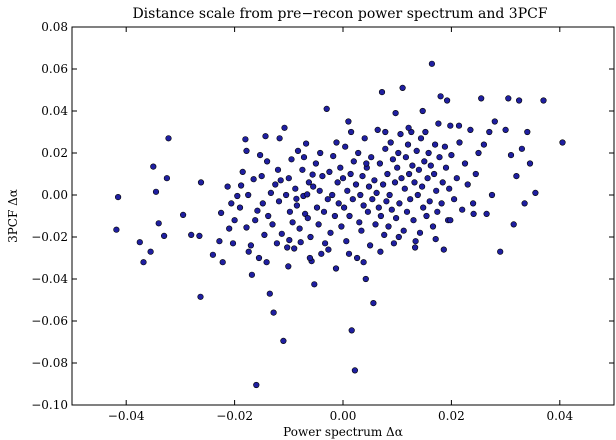  What do you see at coordinates (343, 432) in the screenshot?
I see `x-axis-title: Power spectrum Δα` at bounding box center [343, 432].